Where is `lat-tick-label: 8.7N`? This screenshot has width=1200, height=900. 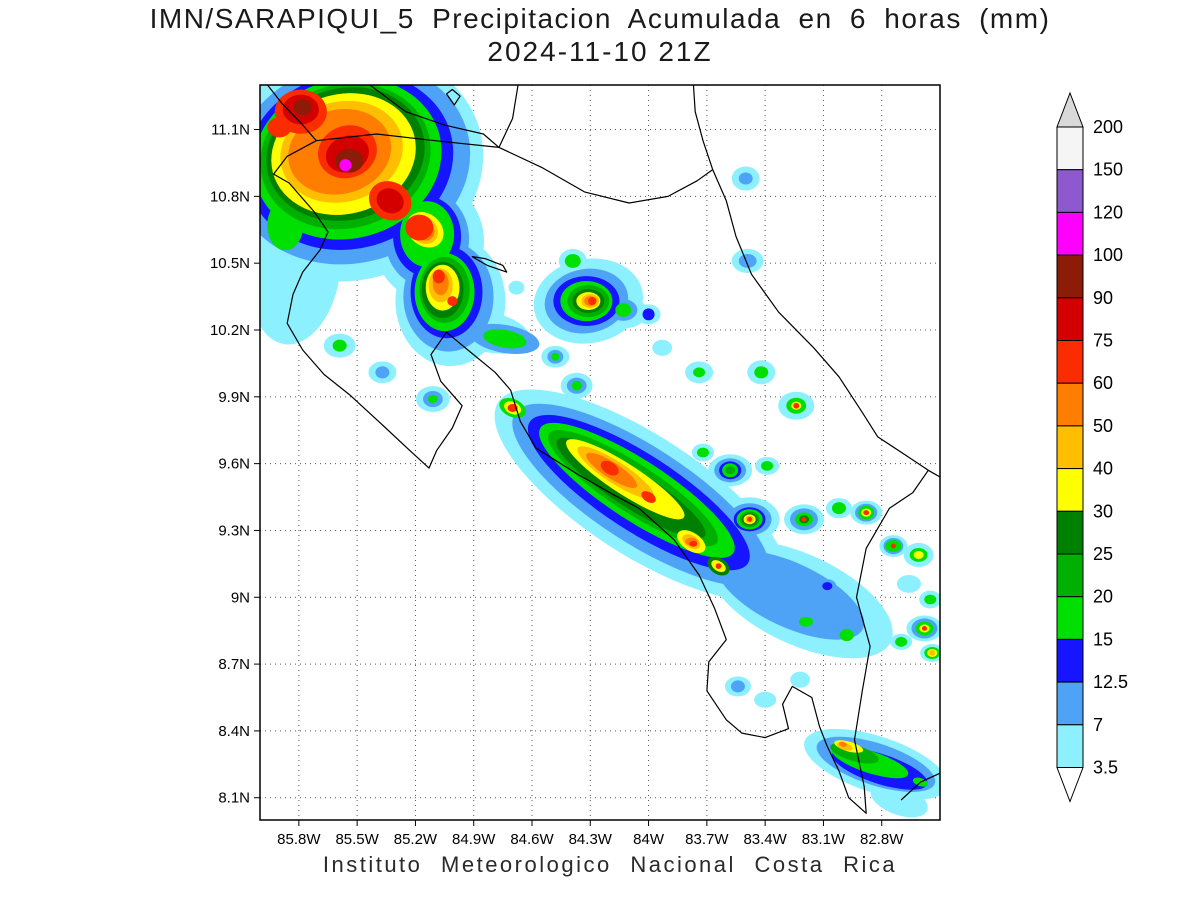 lat-tick-label: 8.7N is located at coordinates (234, 664).